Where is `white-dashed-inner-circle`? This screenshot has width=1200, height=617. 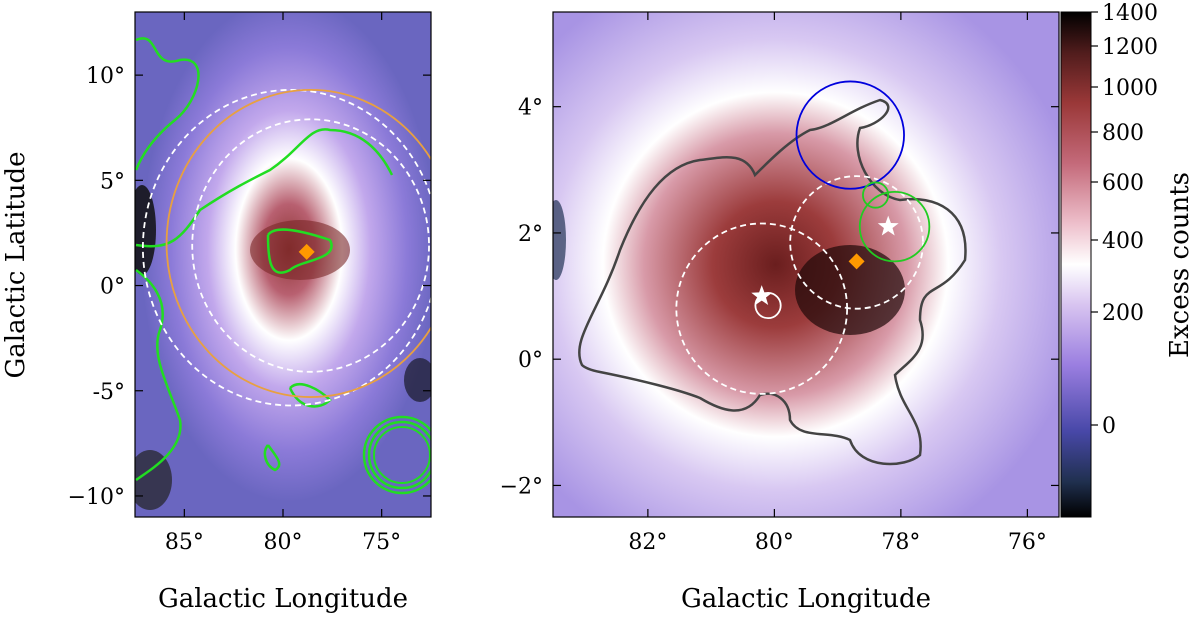
white-dashed-inner-circle is located at coordinates (310, 245).